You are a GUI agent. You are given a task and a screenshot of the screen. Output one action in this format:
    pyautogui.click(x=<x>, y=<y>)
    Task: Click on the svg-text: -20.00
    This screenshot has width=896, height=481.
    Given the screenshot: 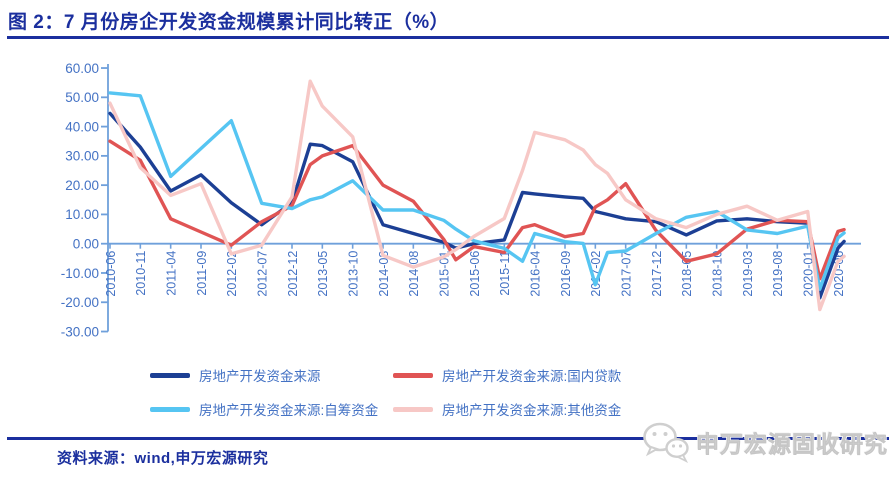 What is the action you would take?
    pyautogui.click(x=80, y=302)
    